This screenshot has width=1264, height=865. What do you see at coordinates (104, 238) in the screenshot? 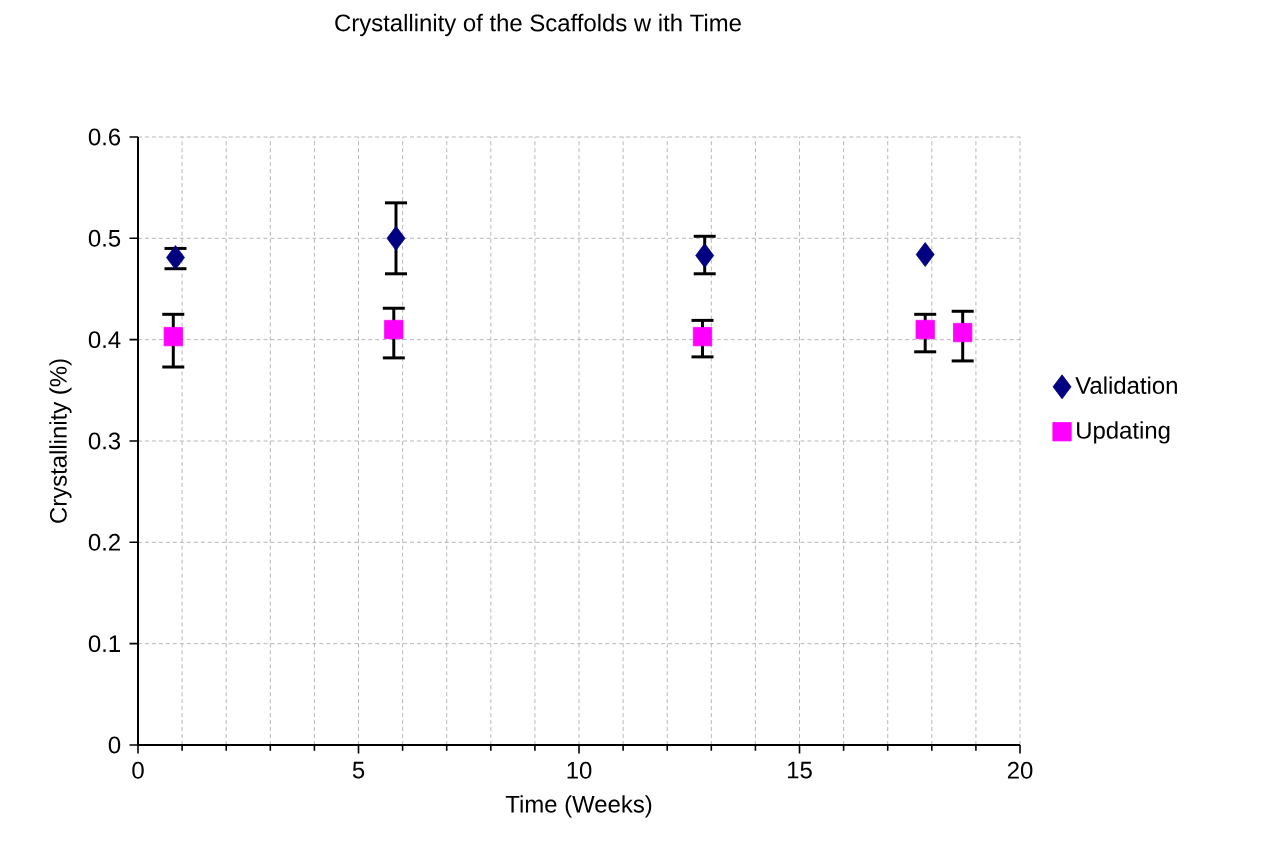
I see `y-tick-label: 0.5` at bounding box center [104, 238].